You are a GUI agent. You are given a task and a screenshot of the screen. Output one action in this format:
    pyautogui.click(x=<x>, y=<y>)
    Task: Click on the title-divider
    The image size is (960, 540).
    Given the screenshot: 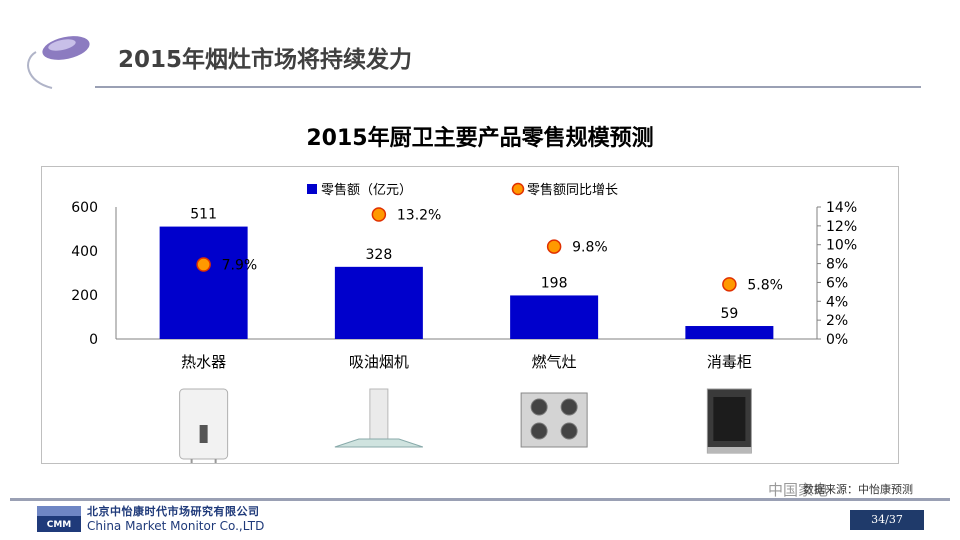 What is the action you would take?
    pyautogui.click(x=508, y=87)
    